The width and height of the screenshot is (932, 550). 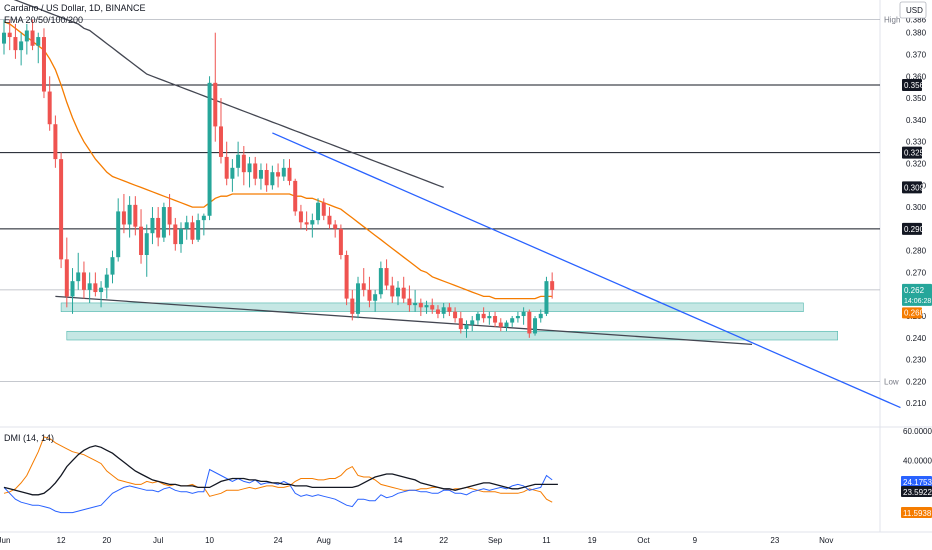 What do you see at coordinates (914, 290) in the screenshot?
I see `last-price-tag: 0.262` at bounding box center [914, 290].